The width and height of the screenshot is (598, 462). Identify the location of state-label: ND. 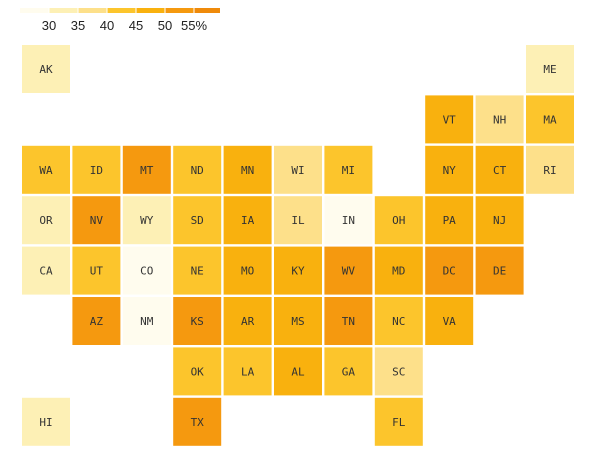
(197, 170).